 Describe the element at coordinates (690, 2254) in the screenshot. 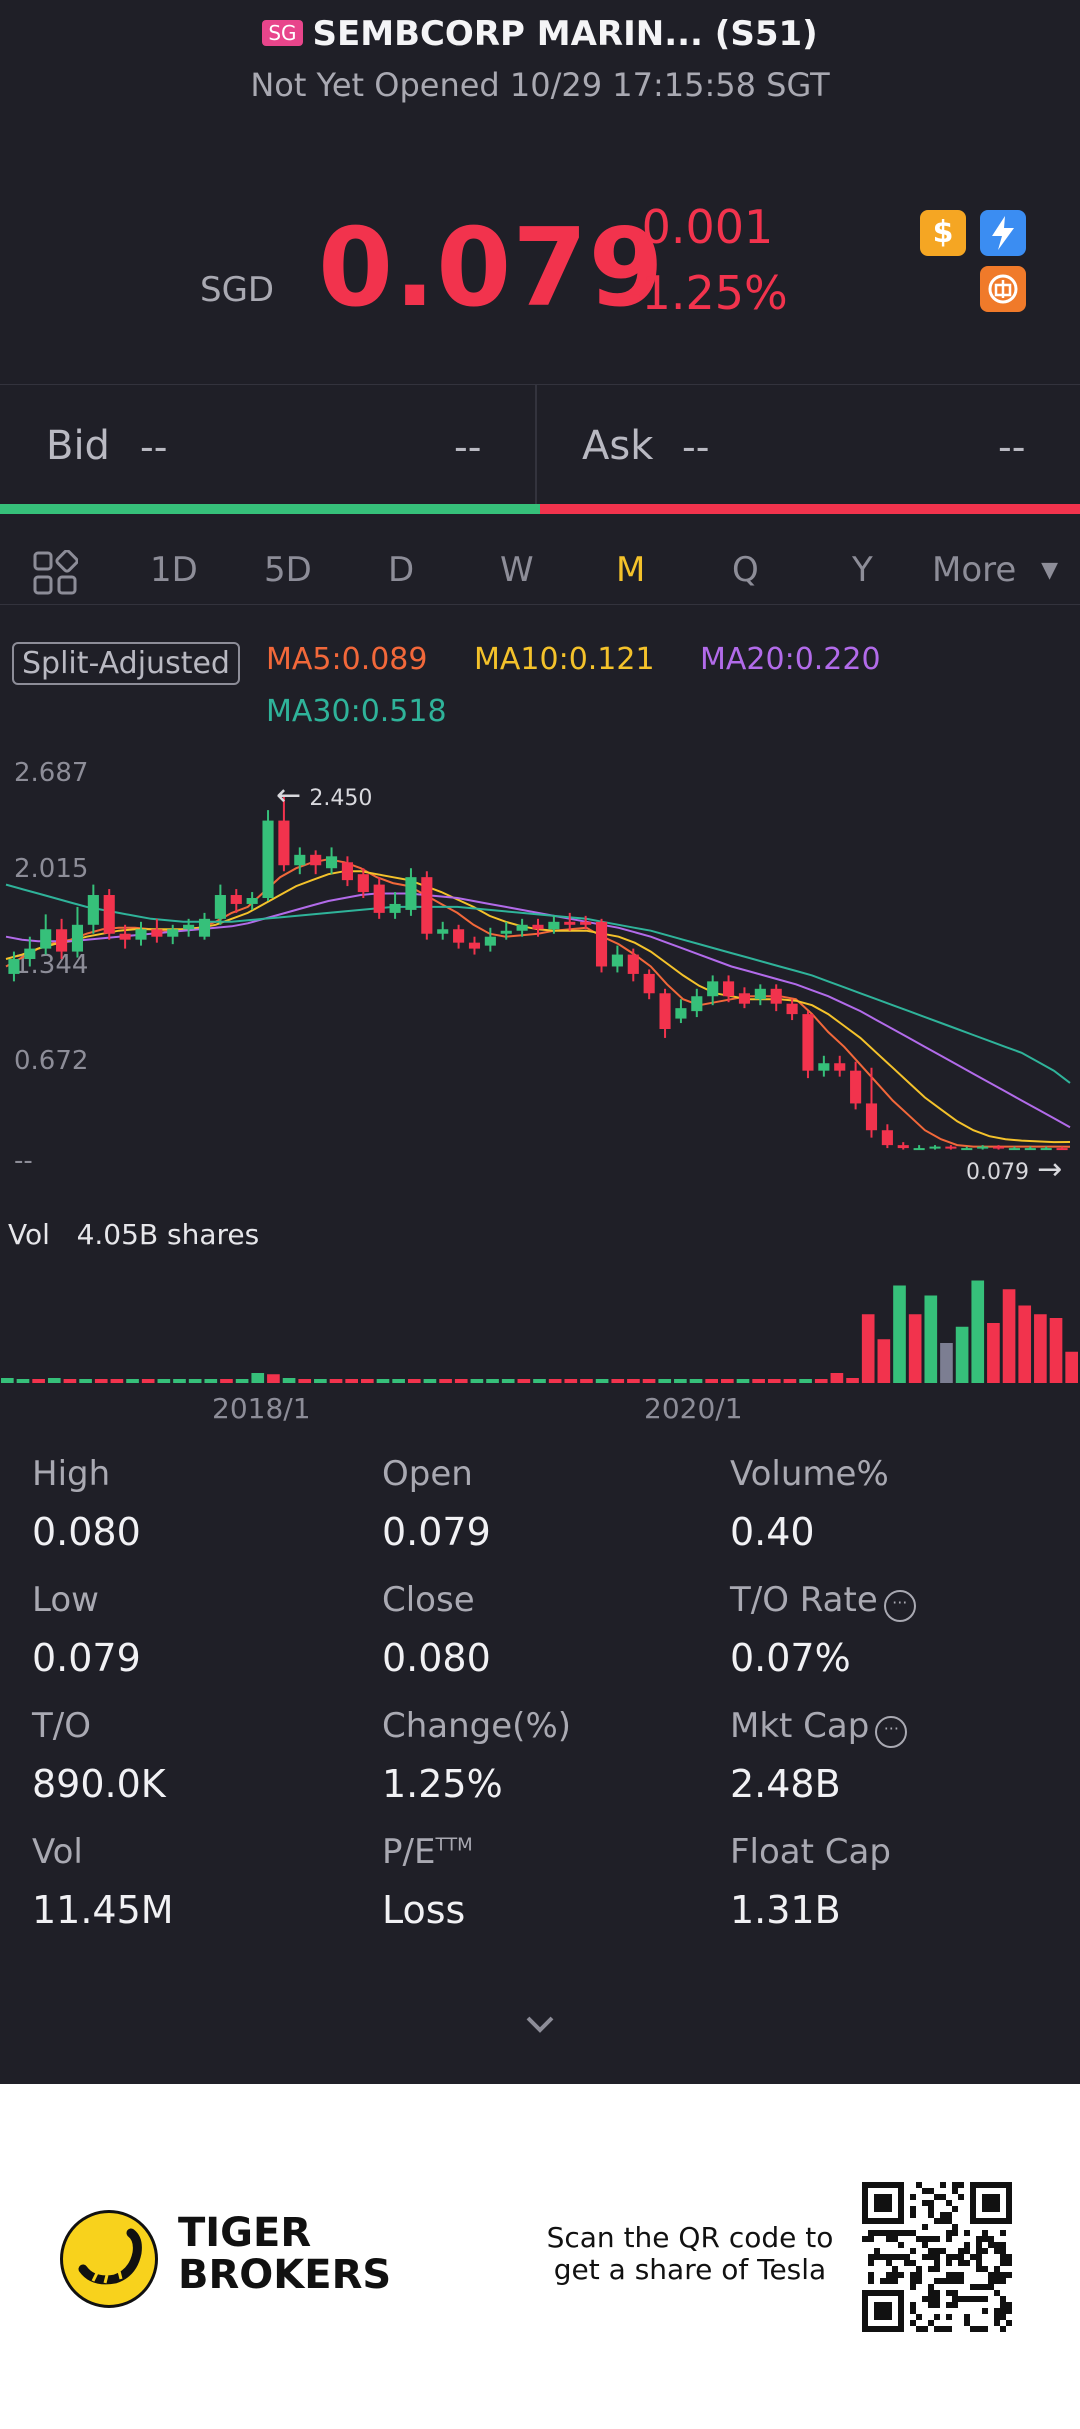

I see `scan-caption: Scan the QR code to get a share of Tesla` at that location.